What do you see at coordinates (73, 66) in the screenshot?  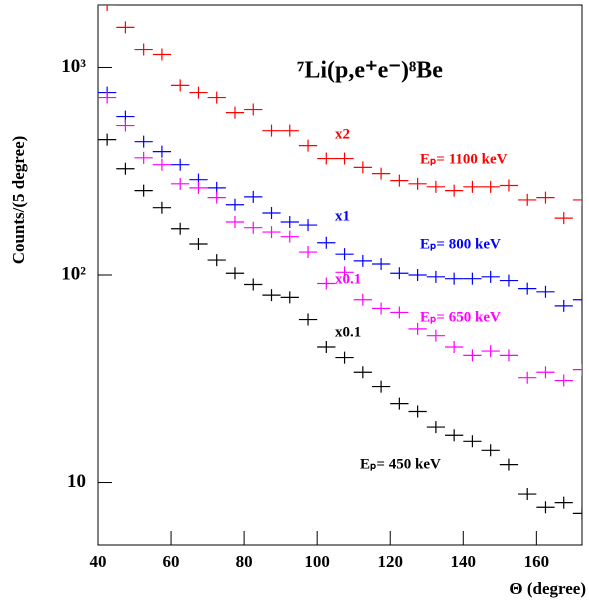 I see `y-tick-label: 10³` at bounding box center [73, 66].